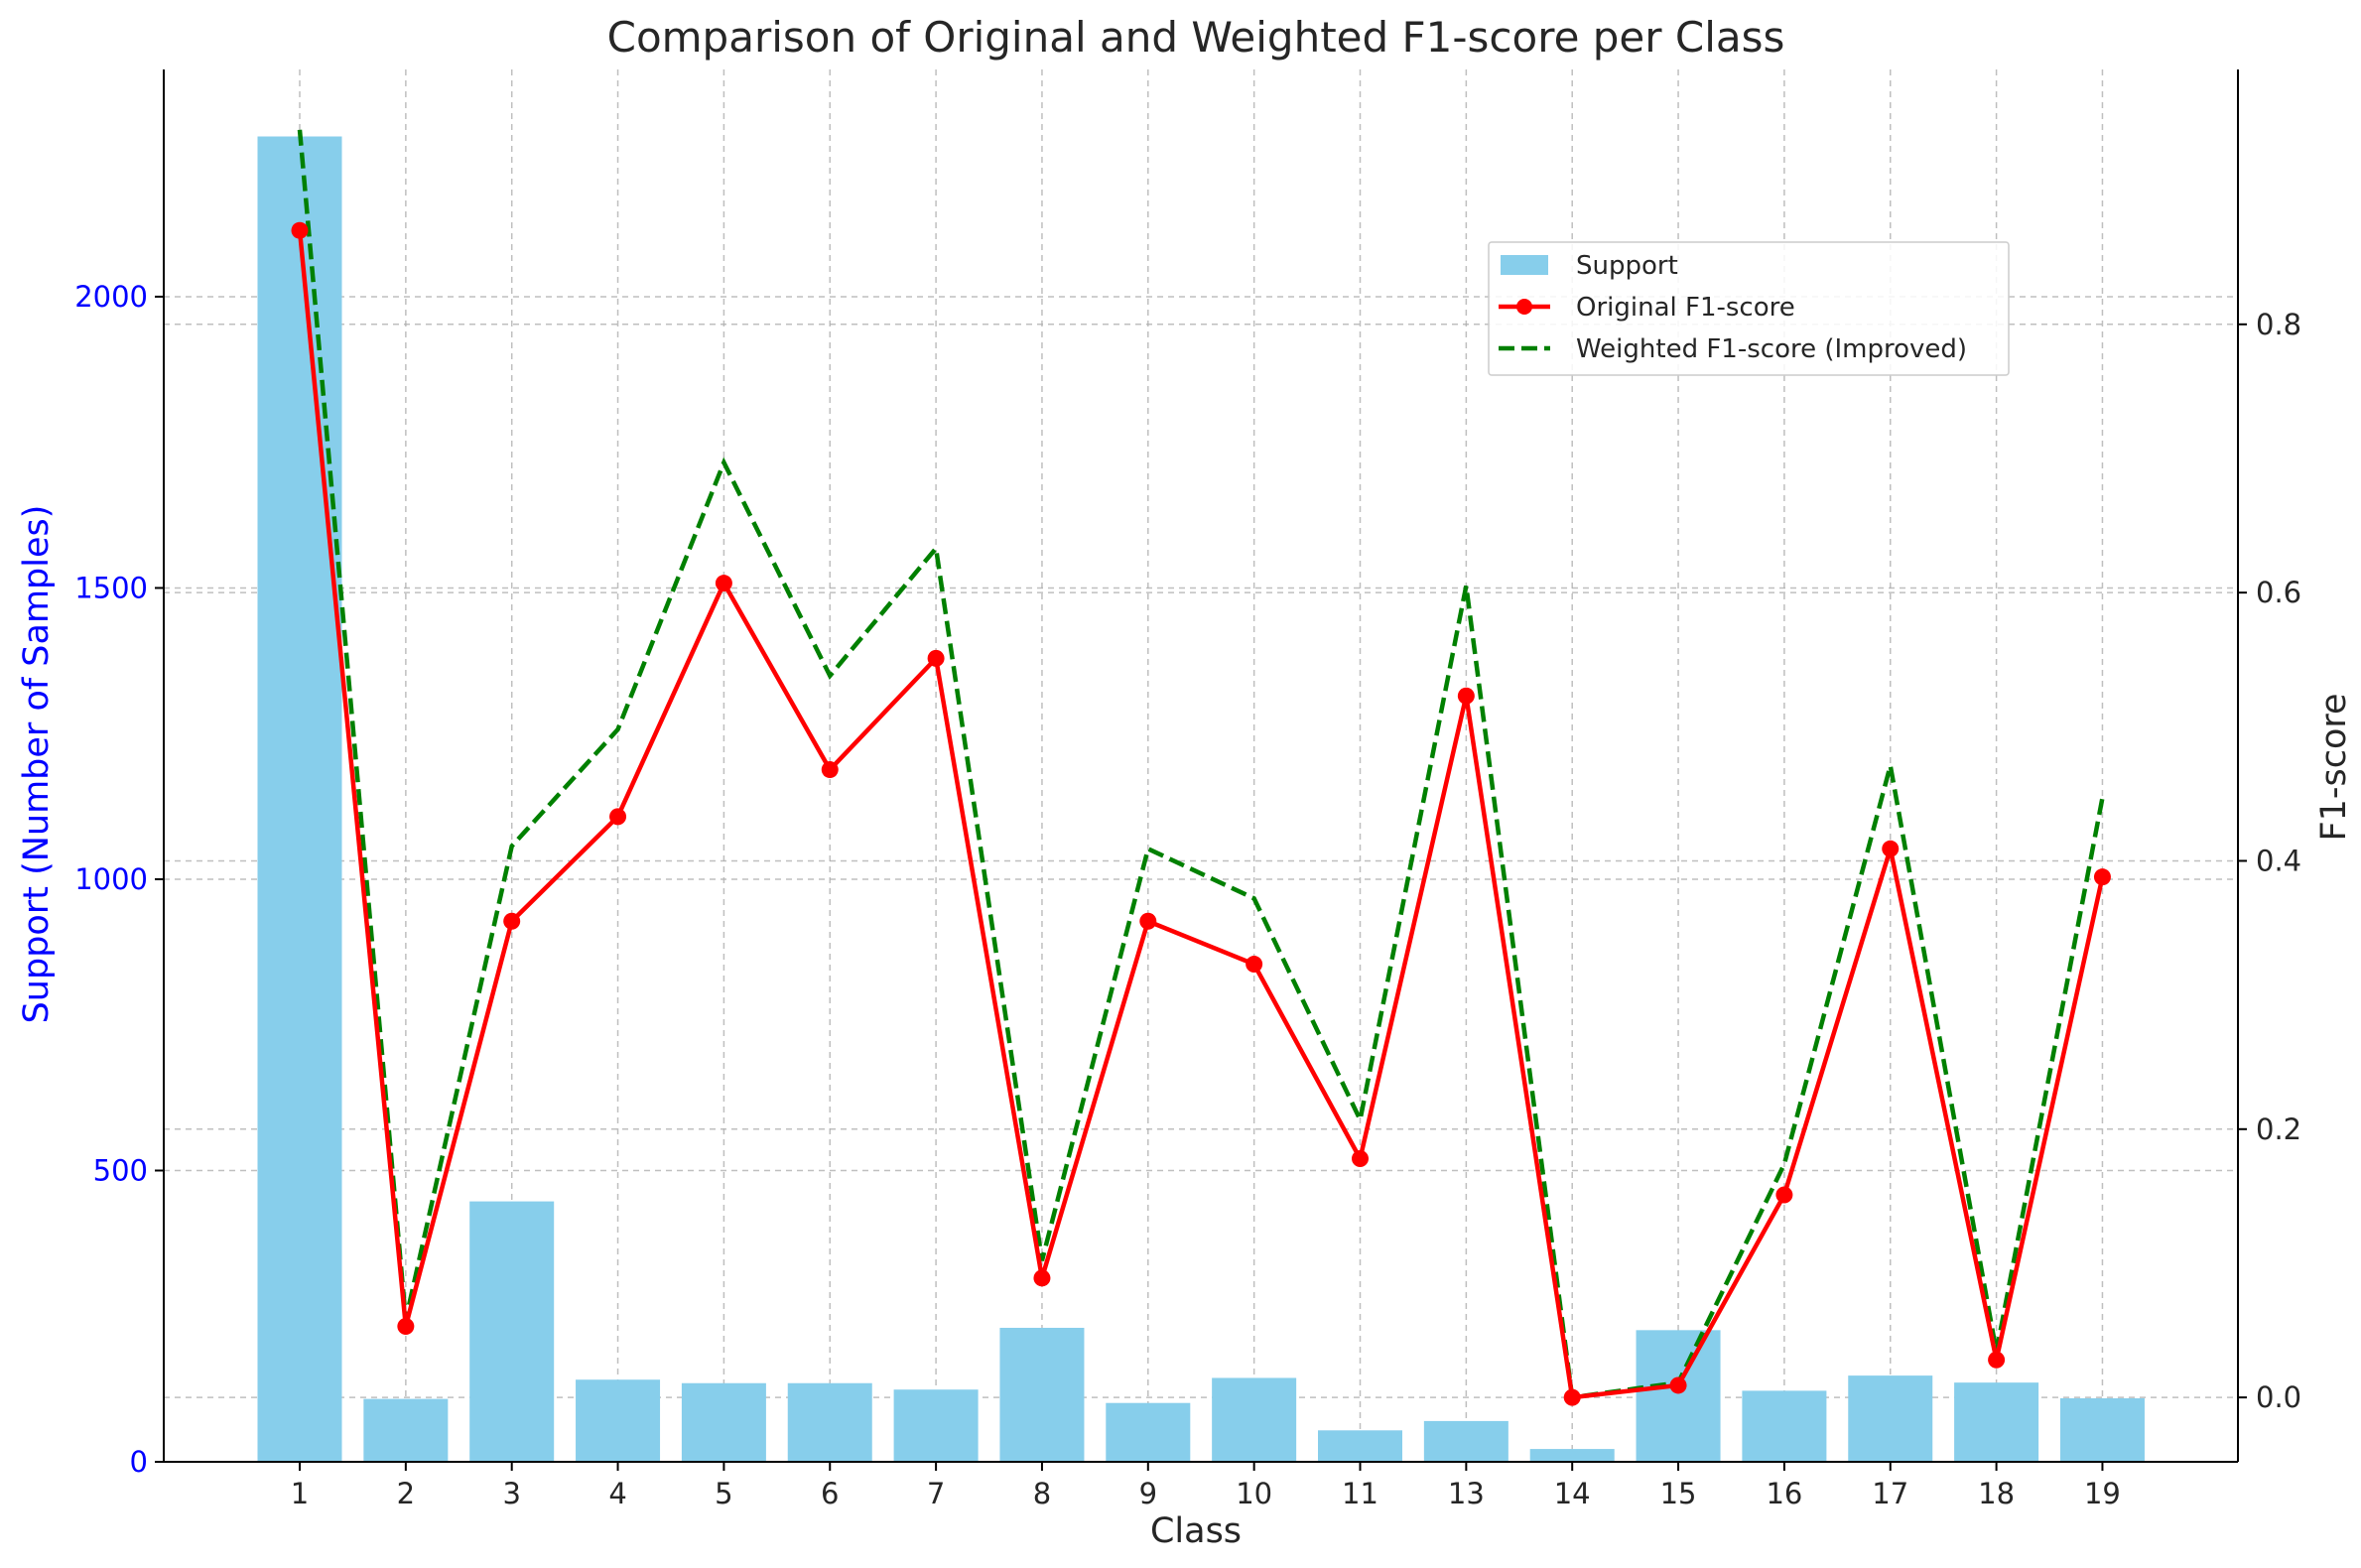 The height and width of the screenshot is (1568, 2361). What do you see at coordinates (1360, 1493) in the screenshot?
I see `x-tick-label: 11` at bounding box center [1360, 1493].